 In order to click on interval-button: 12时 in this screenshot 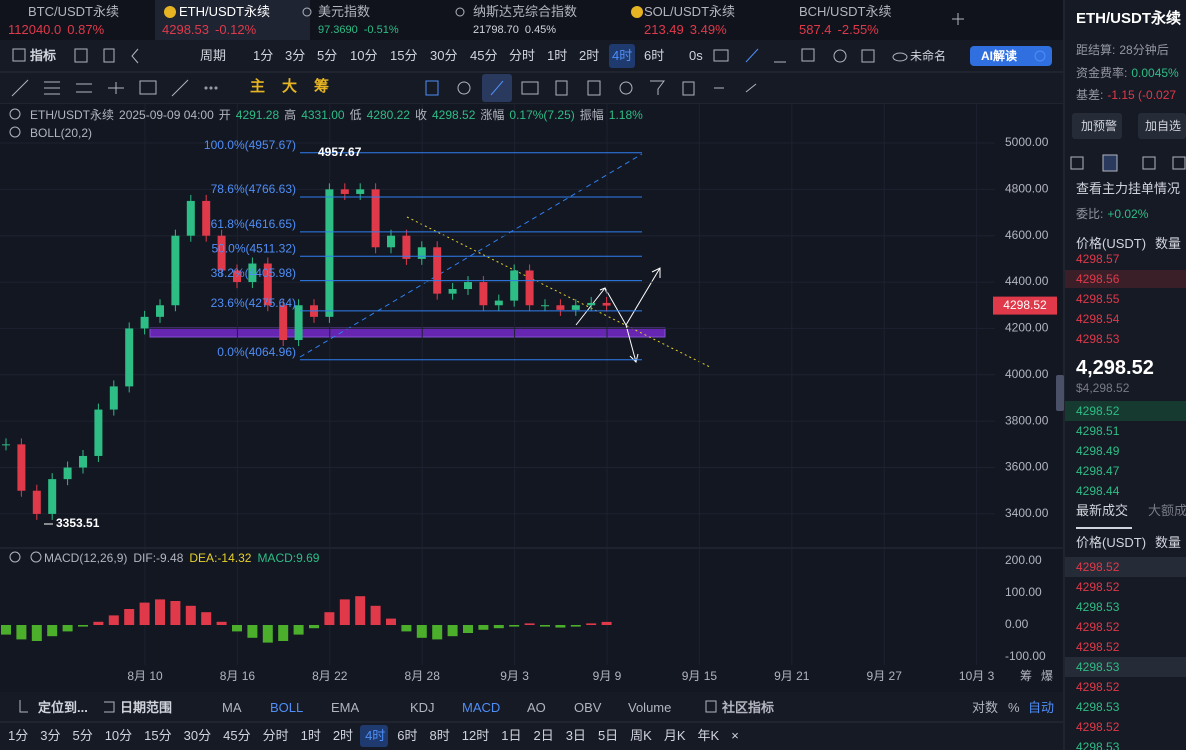, I will do `click(475, 735)`.